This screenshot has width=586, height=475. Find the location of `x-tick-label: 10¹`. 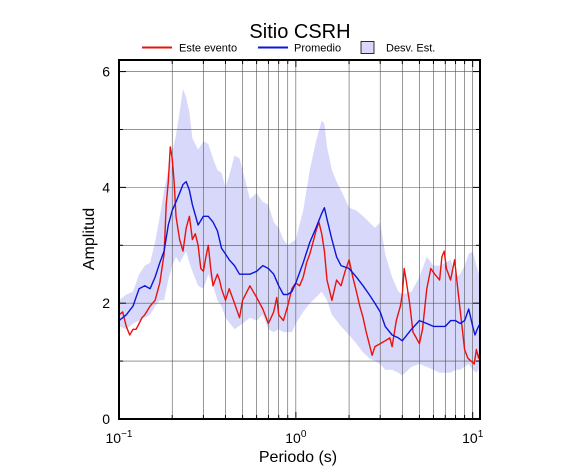

x-tick-label: 10¹ is located at coordinates (473, 437).